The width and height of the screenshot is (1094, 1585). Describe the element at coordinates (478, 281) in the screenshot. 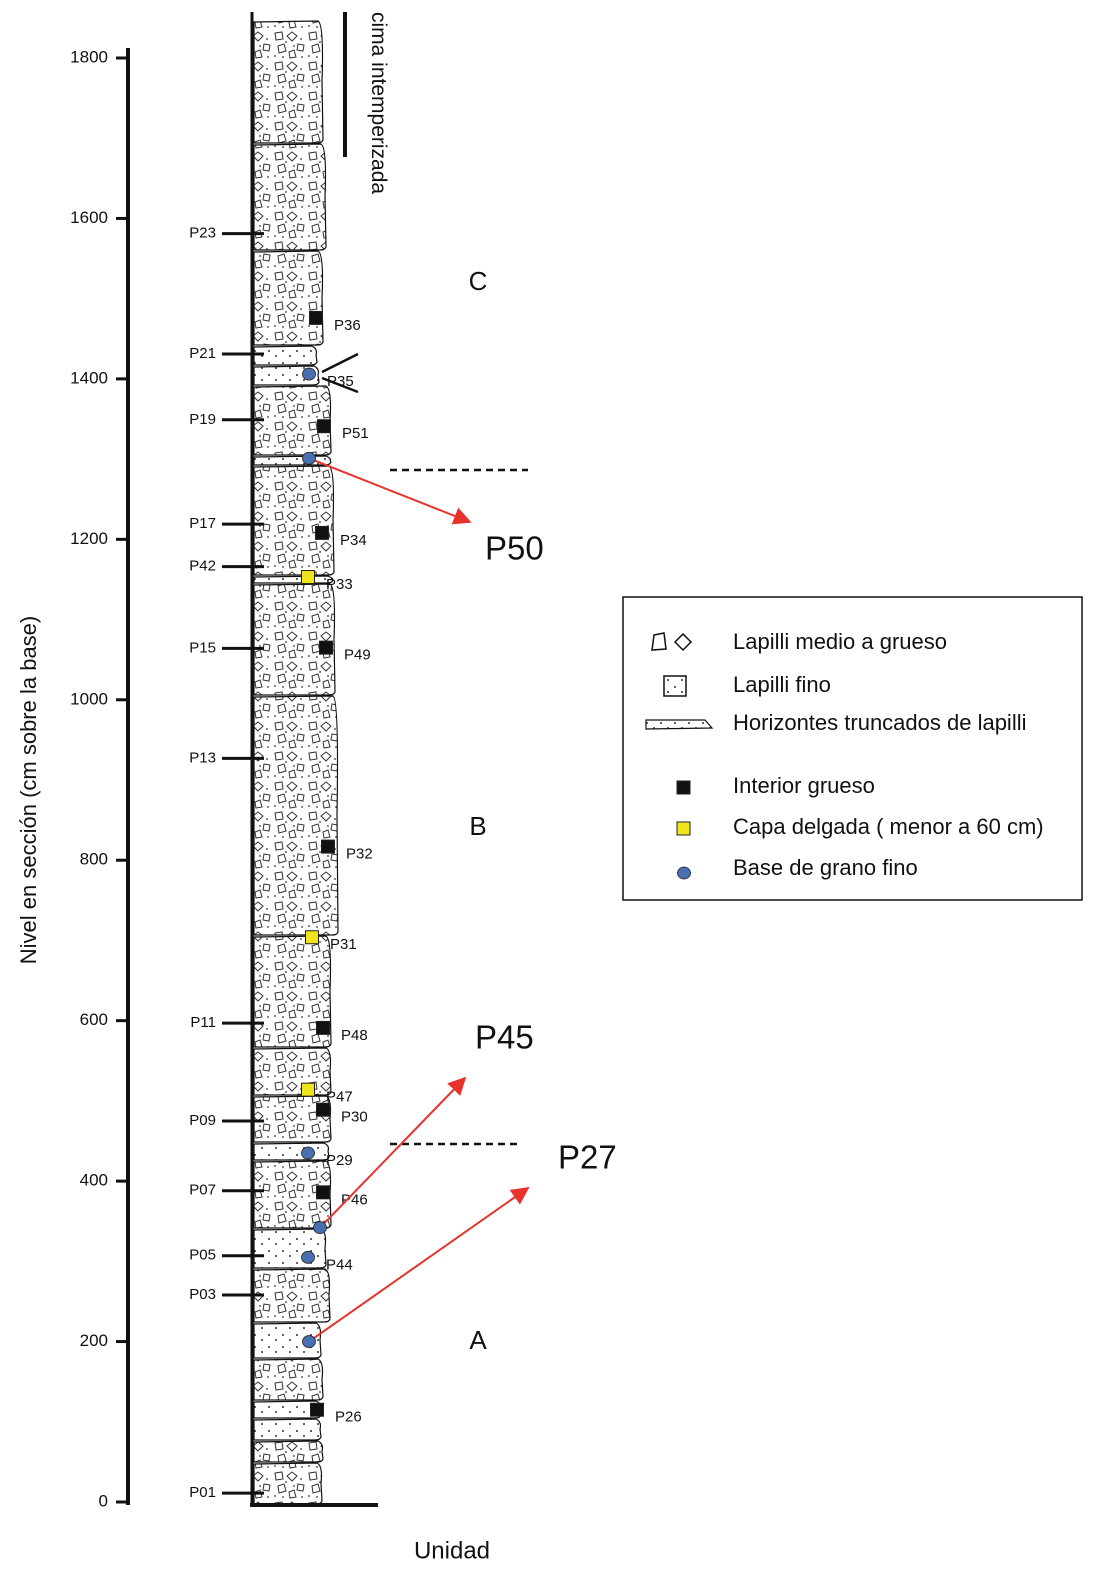

I see `unit-label: C` at that location.